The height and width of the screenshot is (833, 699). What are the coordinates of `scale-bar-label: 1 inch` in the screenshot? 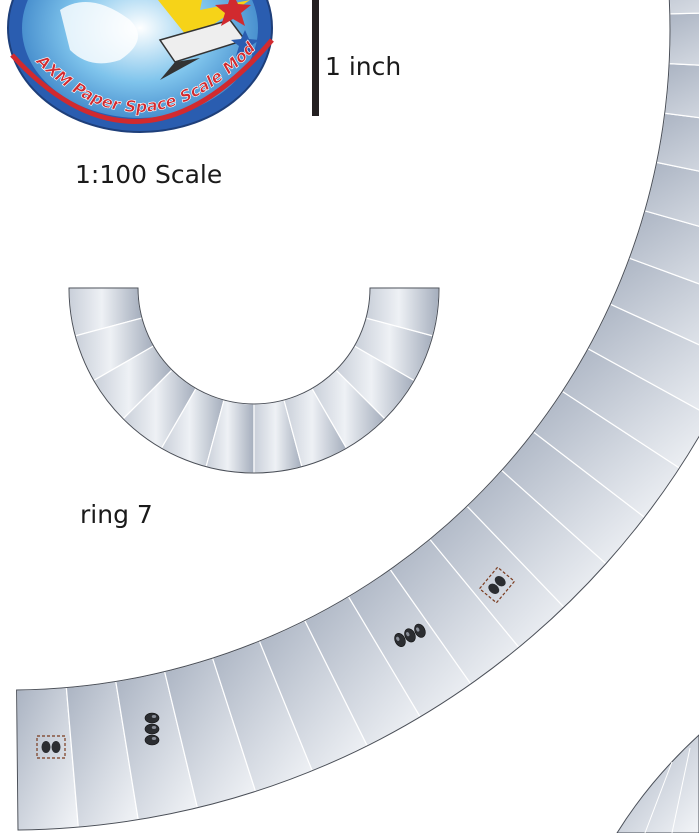 It's located at (363, 66).